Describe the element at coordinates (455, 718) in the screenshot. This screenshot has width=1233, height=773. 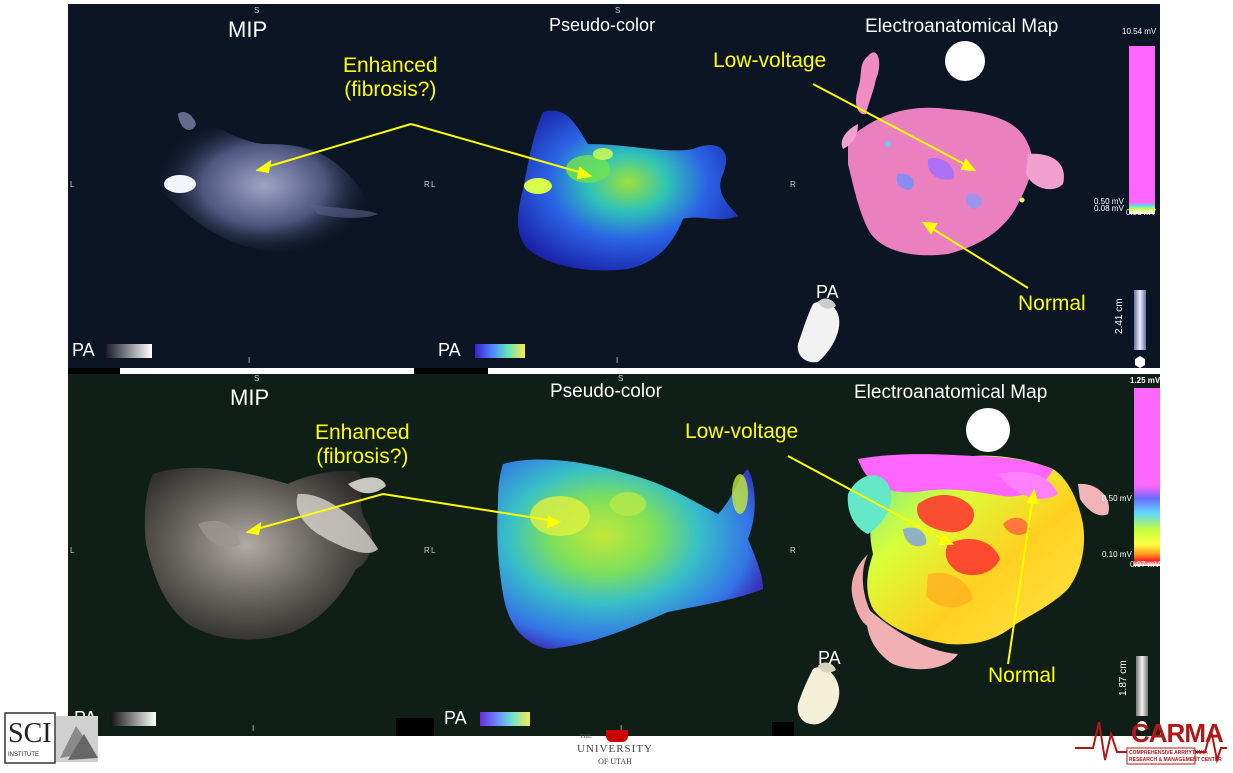
I see `bottom-pseudo-pa-label: PA` at that location.